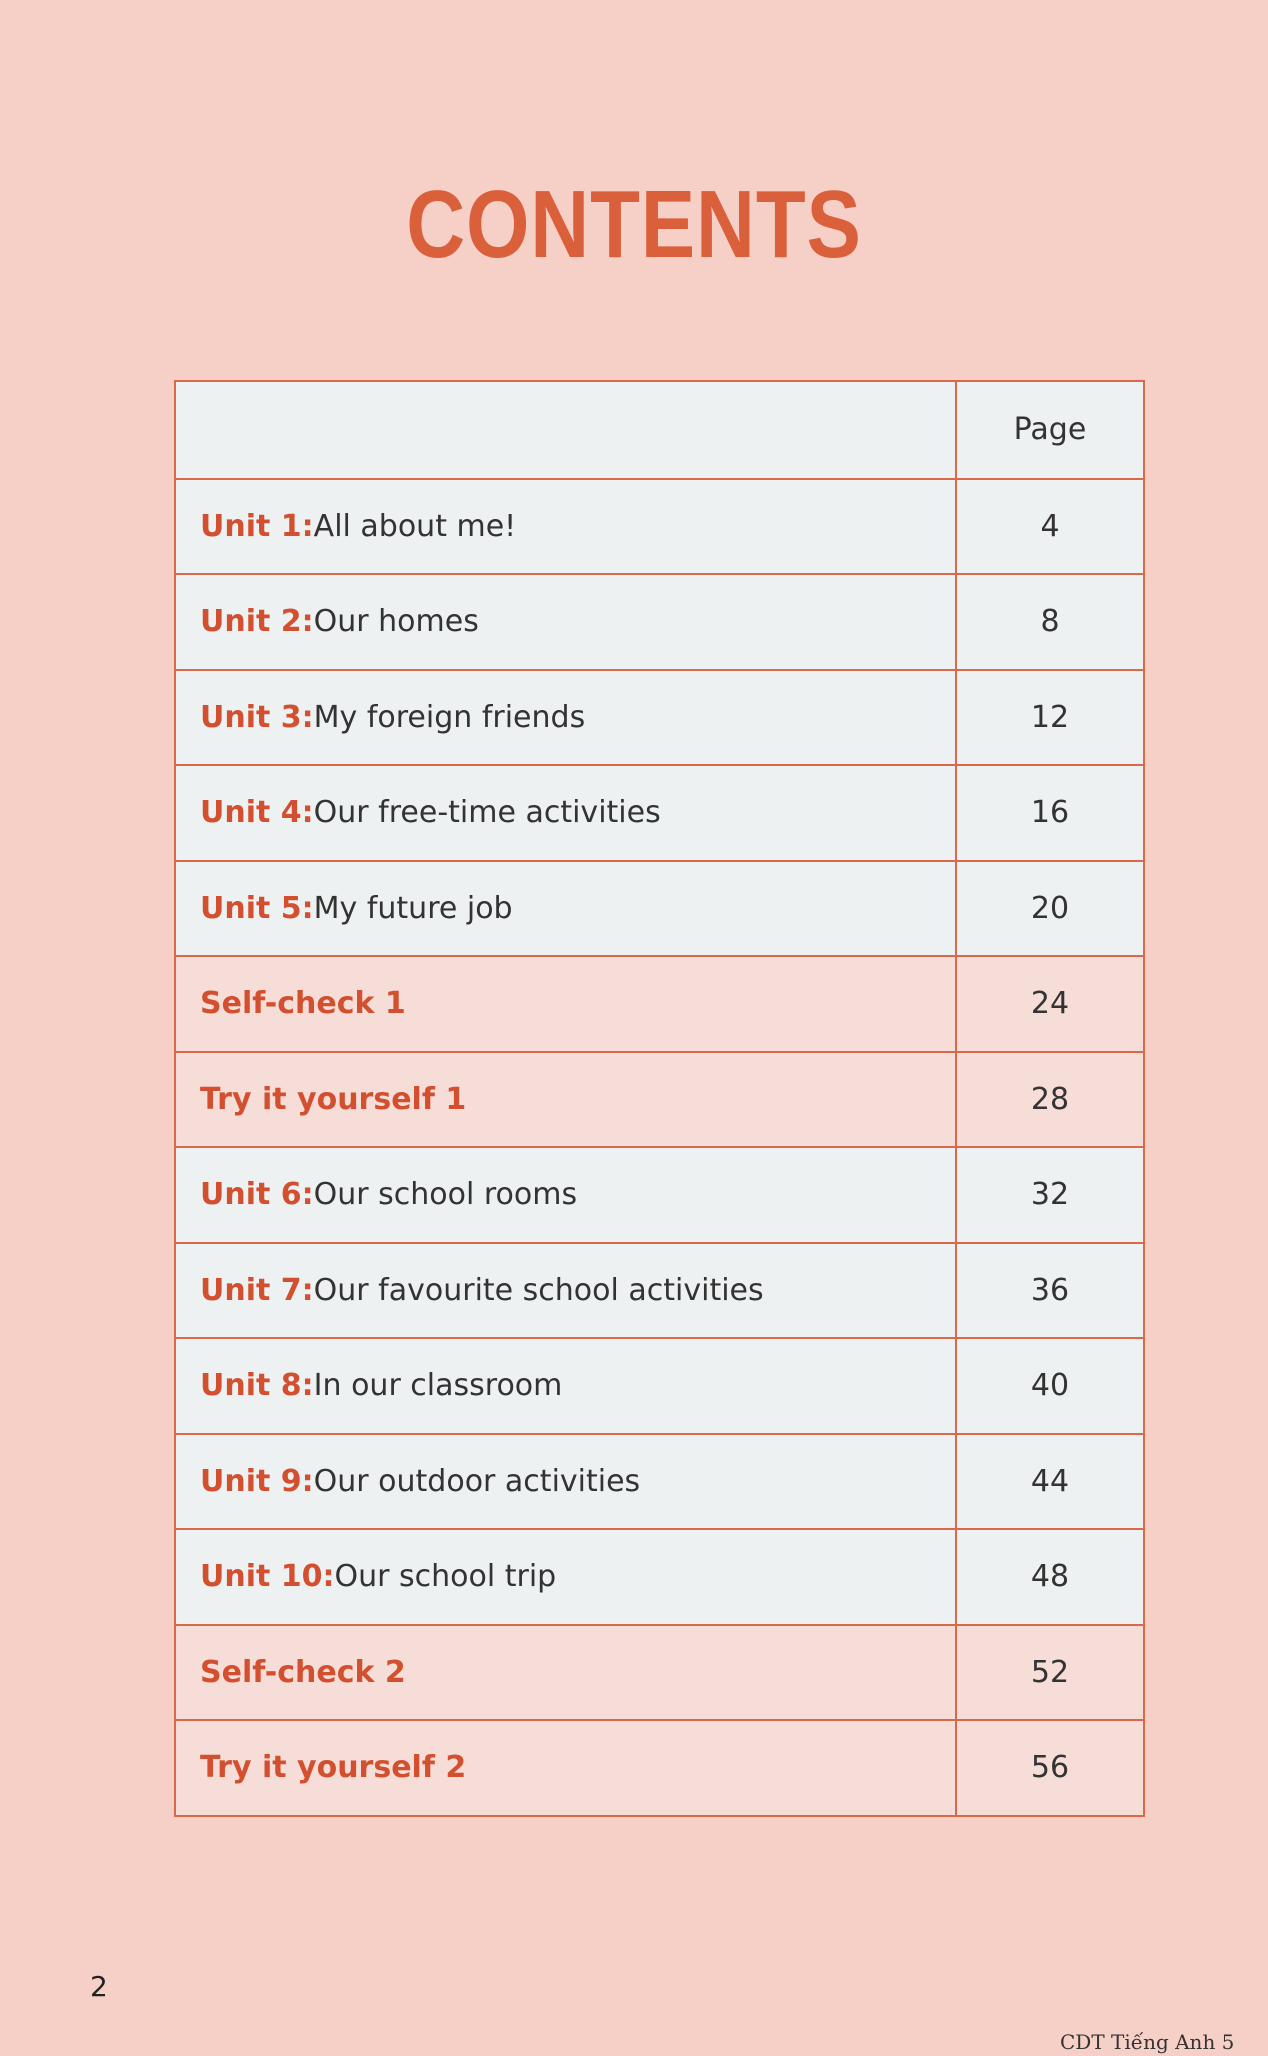 This screenshot has width=1268, height=2056. Describe the element at coordinates (565, 527) in the screenshot. I see `entry: Unit 1: All about me!` at that location.